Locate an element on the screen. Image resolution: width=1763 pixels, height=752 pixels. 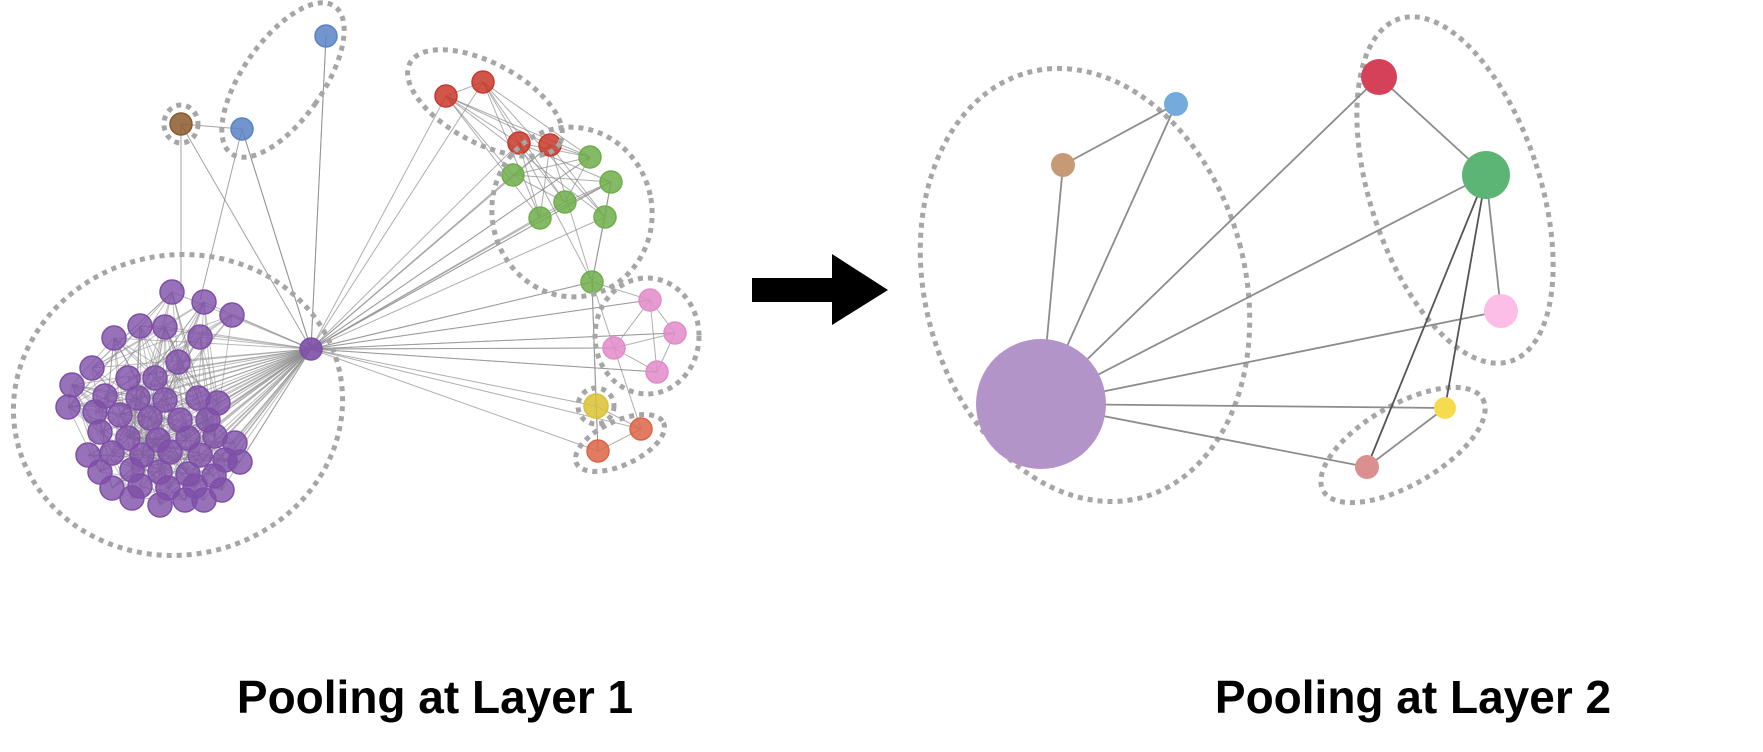
pooled-pink-node is located at coordinates (1501, 311).